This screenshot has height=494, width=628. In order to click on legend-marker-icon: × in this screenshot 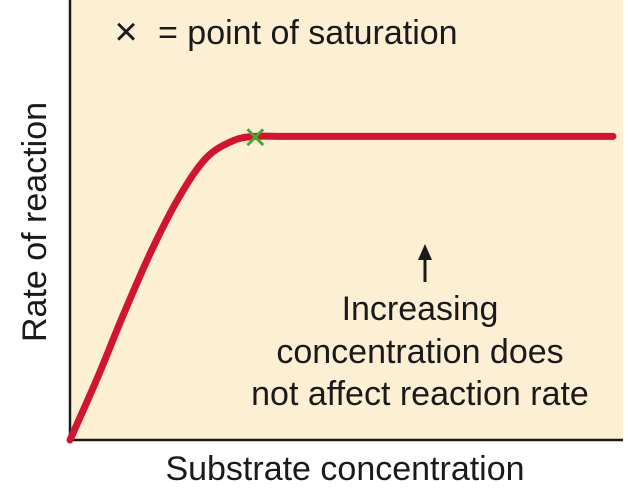, I will do `click(125, 32)`.